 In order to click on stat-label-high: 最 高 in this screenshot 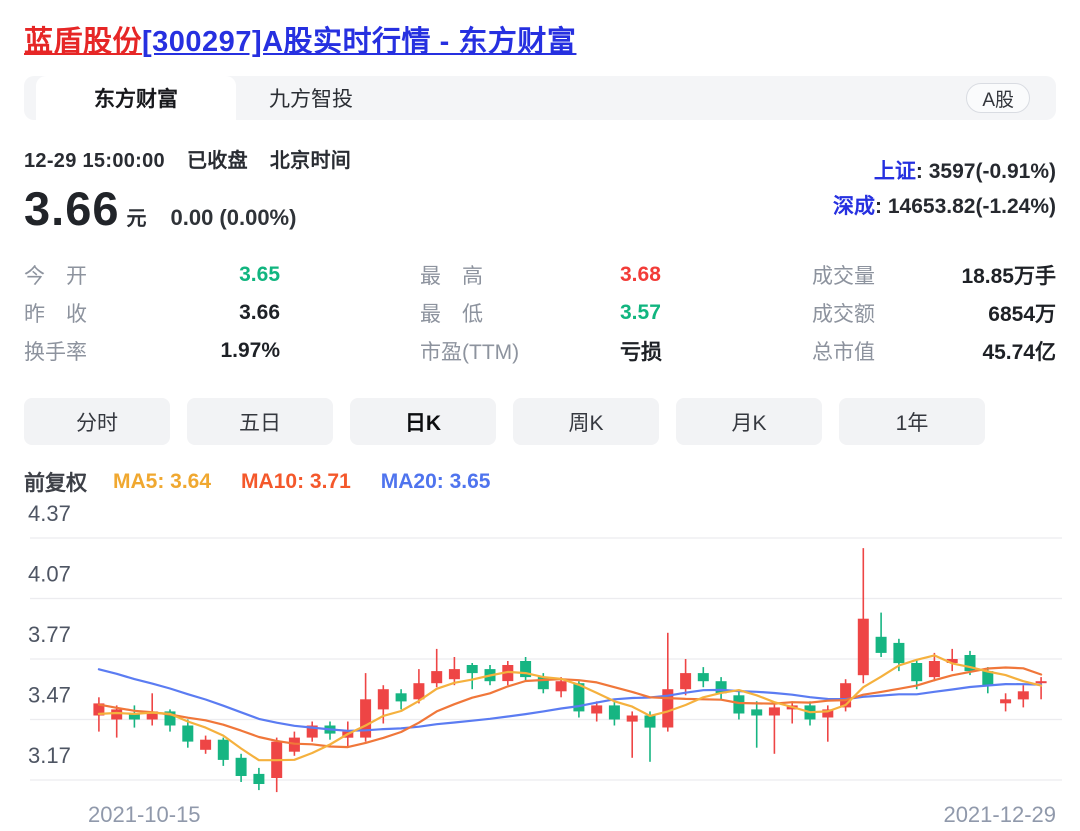, I will do `click(451, 276)`.